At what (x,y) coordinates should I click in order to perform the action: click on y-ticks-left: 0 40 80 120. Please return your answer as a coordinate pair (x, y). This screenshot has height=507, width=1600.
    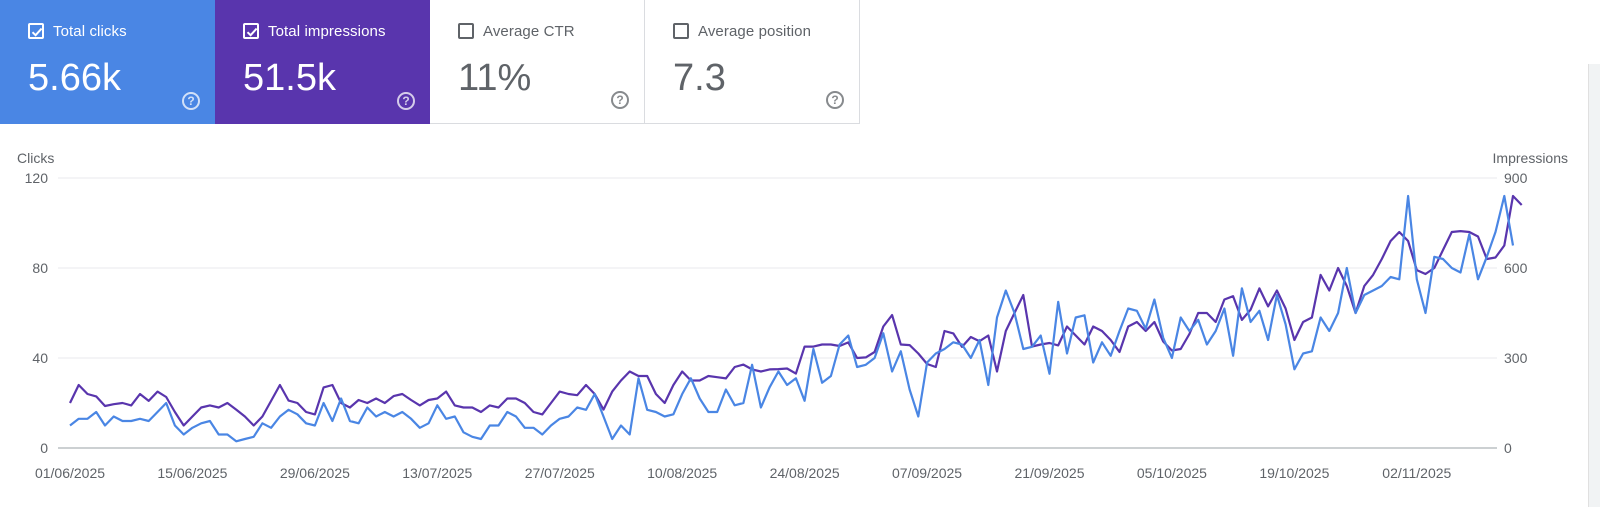
    Looking at the image, I should click on (37, 313).